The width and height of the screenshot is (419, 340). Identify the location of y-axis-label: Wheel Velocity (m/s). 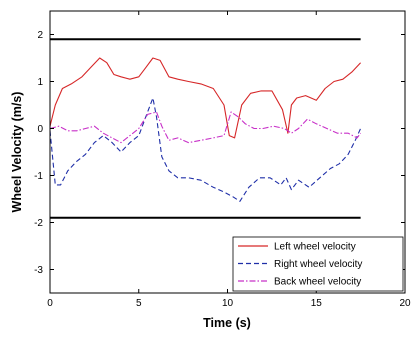
(17, 152).